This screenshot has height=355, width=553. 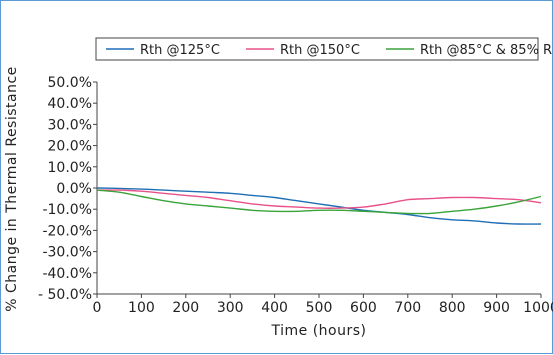 I want to click on x-tick-label: 0, so click(x=97, y=308).